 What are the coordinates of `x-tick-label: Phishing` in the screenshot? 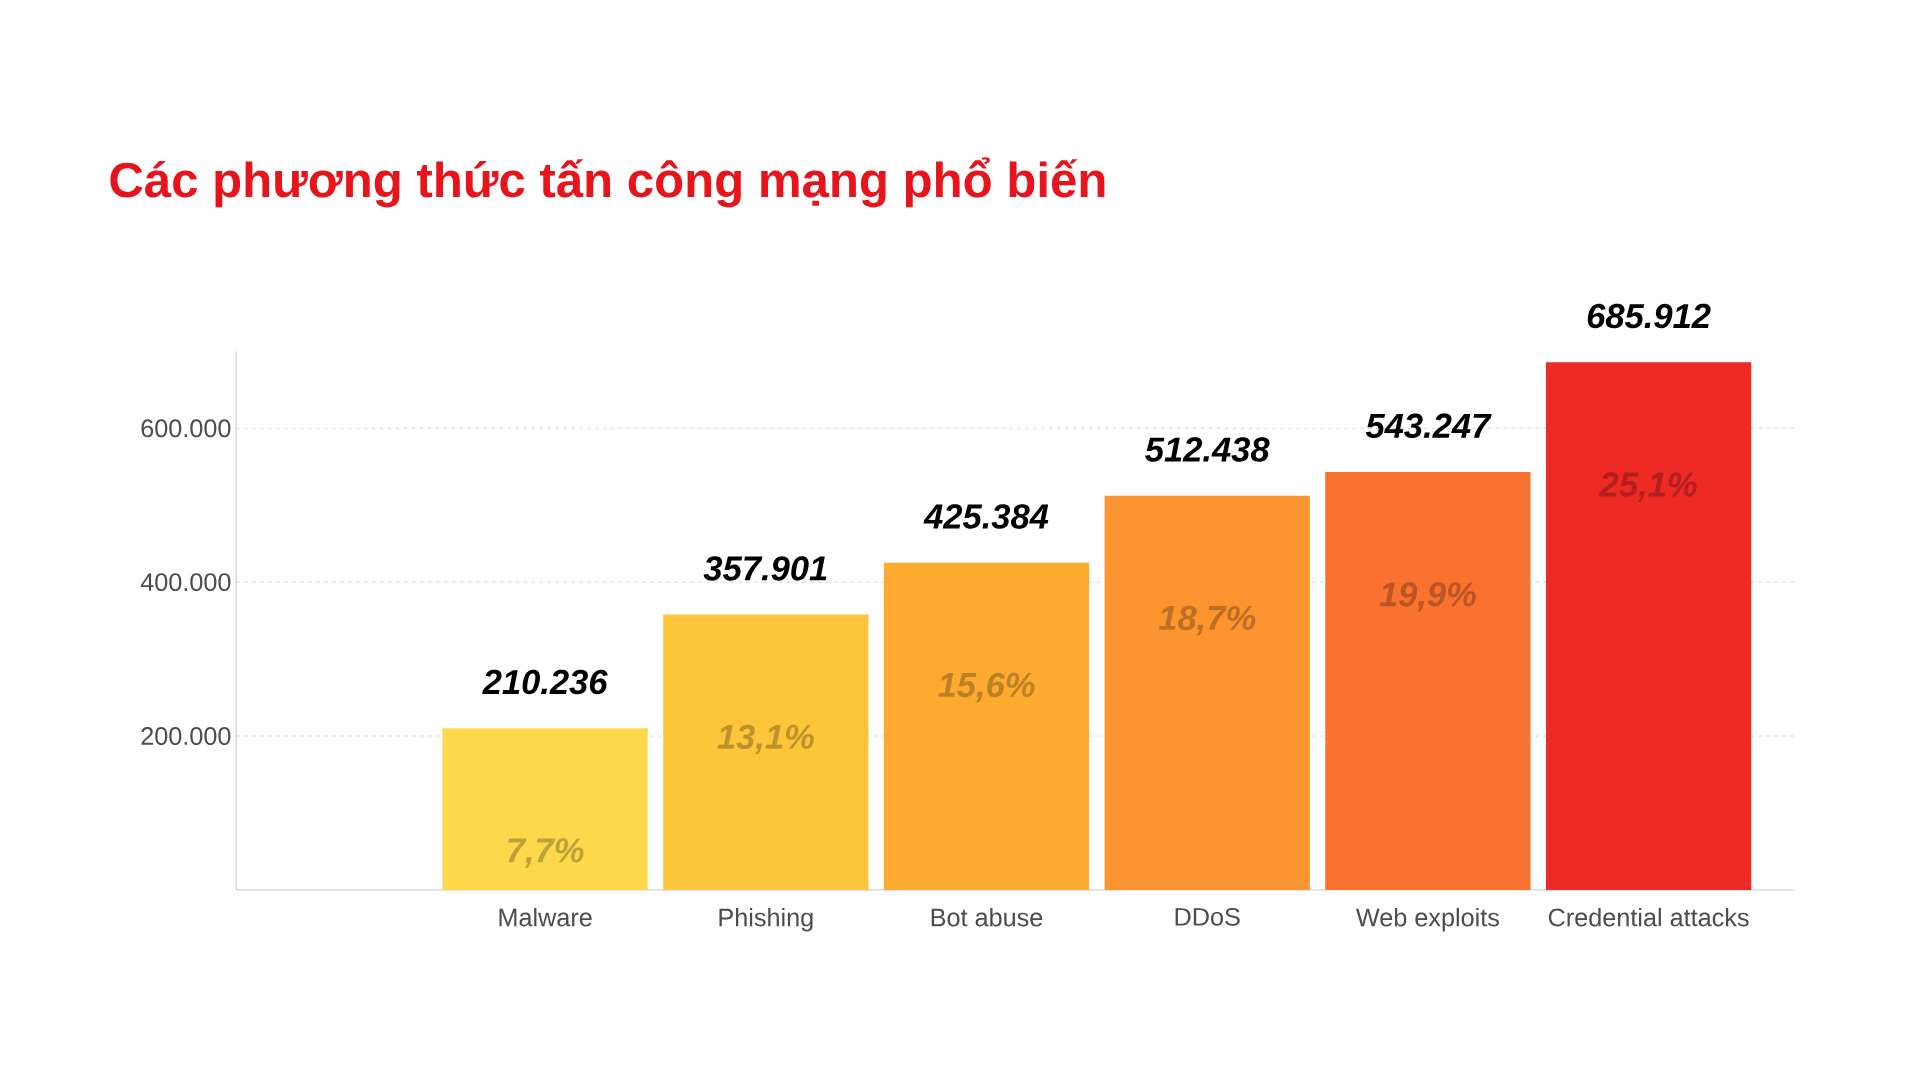 It's located at (766, 919).